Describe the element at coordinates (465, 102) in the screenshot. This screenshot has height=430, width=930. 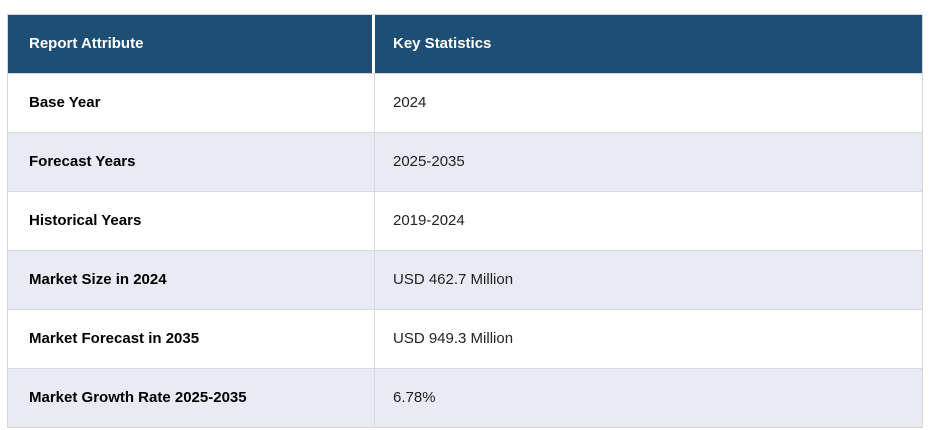
I see `table-row: Base Year 2024` at that location.